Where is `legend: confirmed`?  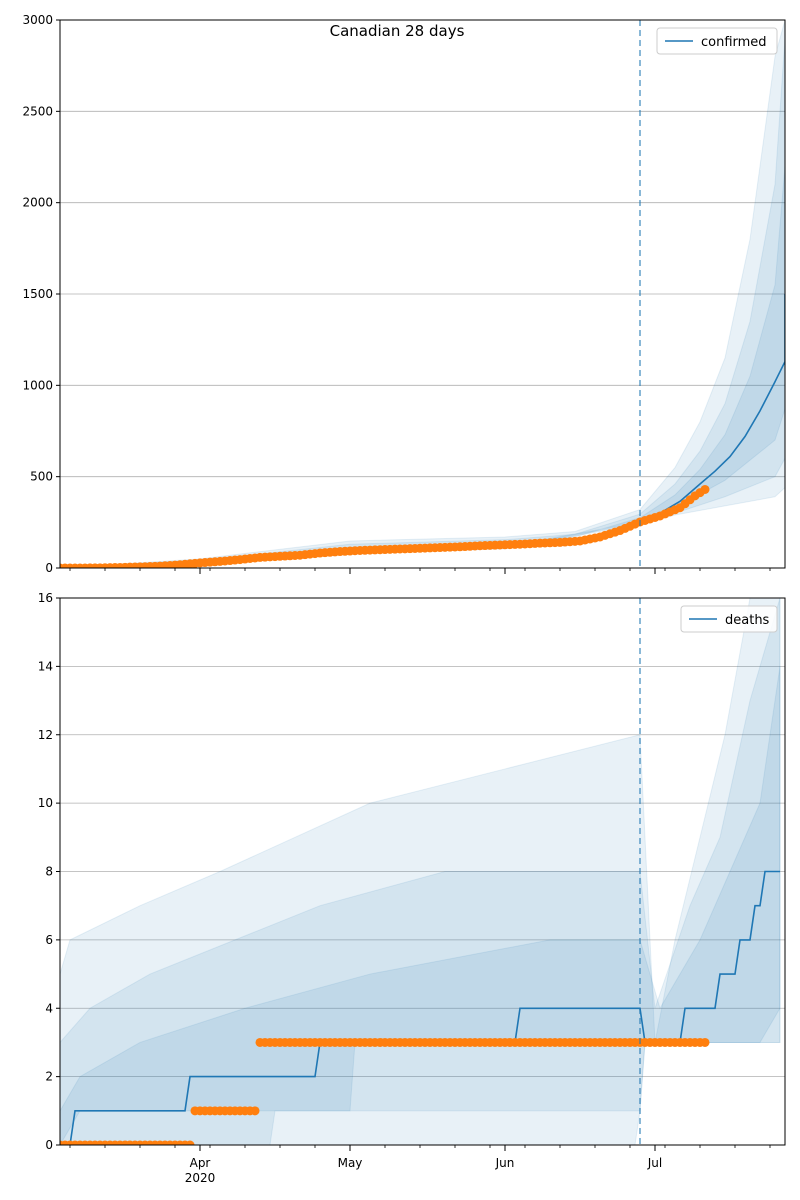 legend: confirmed is located at coordinates (717, 41).